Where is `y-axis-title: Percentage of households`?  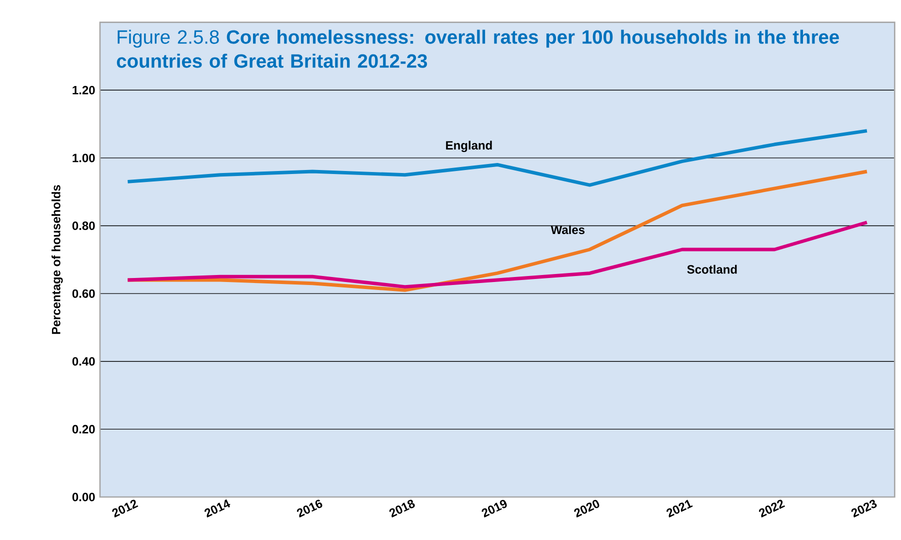 y-axis-title: Percentage of households is located at coordinates (57, 259).